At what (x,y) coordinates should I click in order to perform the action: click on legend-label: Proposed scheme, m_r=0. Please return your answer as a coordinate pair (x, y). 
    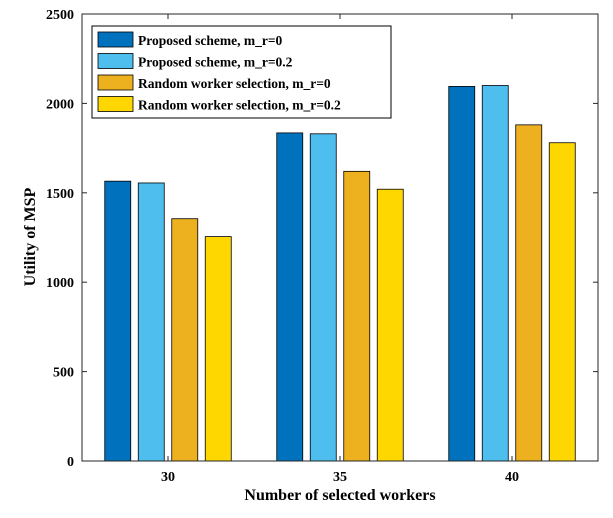
    Looking at the image, I should click on (210, 40).